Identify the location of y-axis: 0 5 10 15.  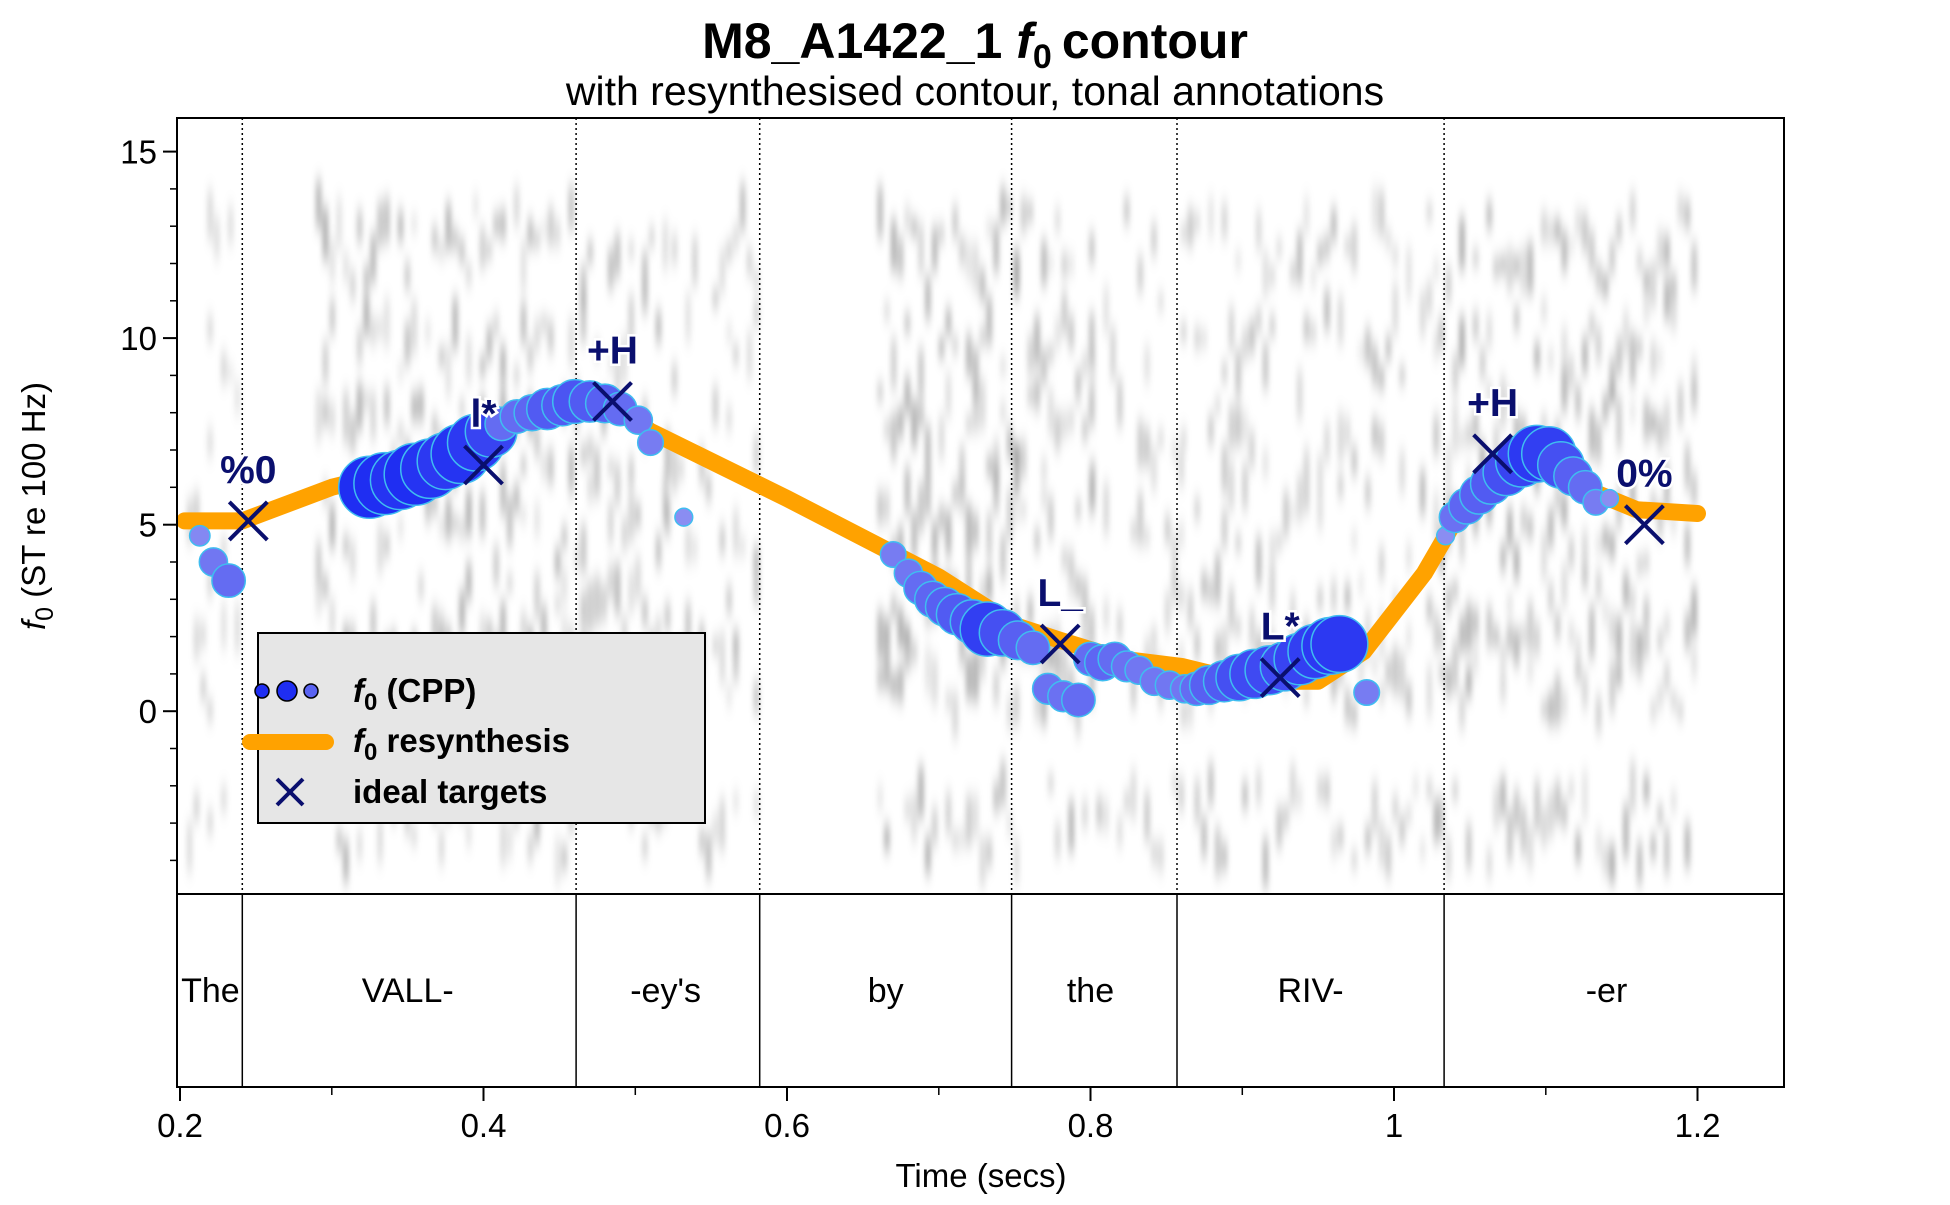
(148, 498).